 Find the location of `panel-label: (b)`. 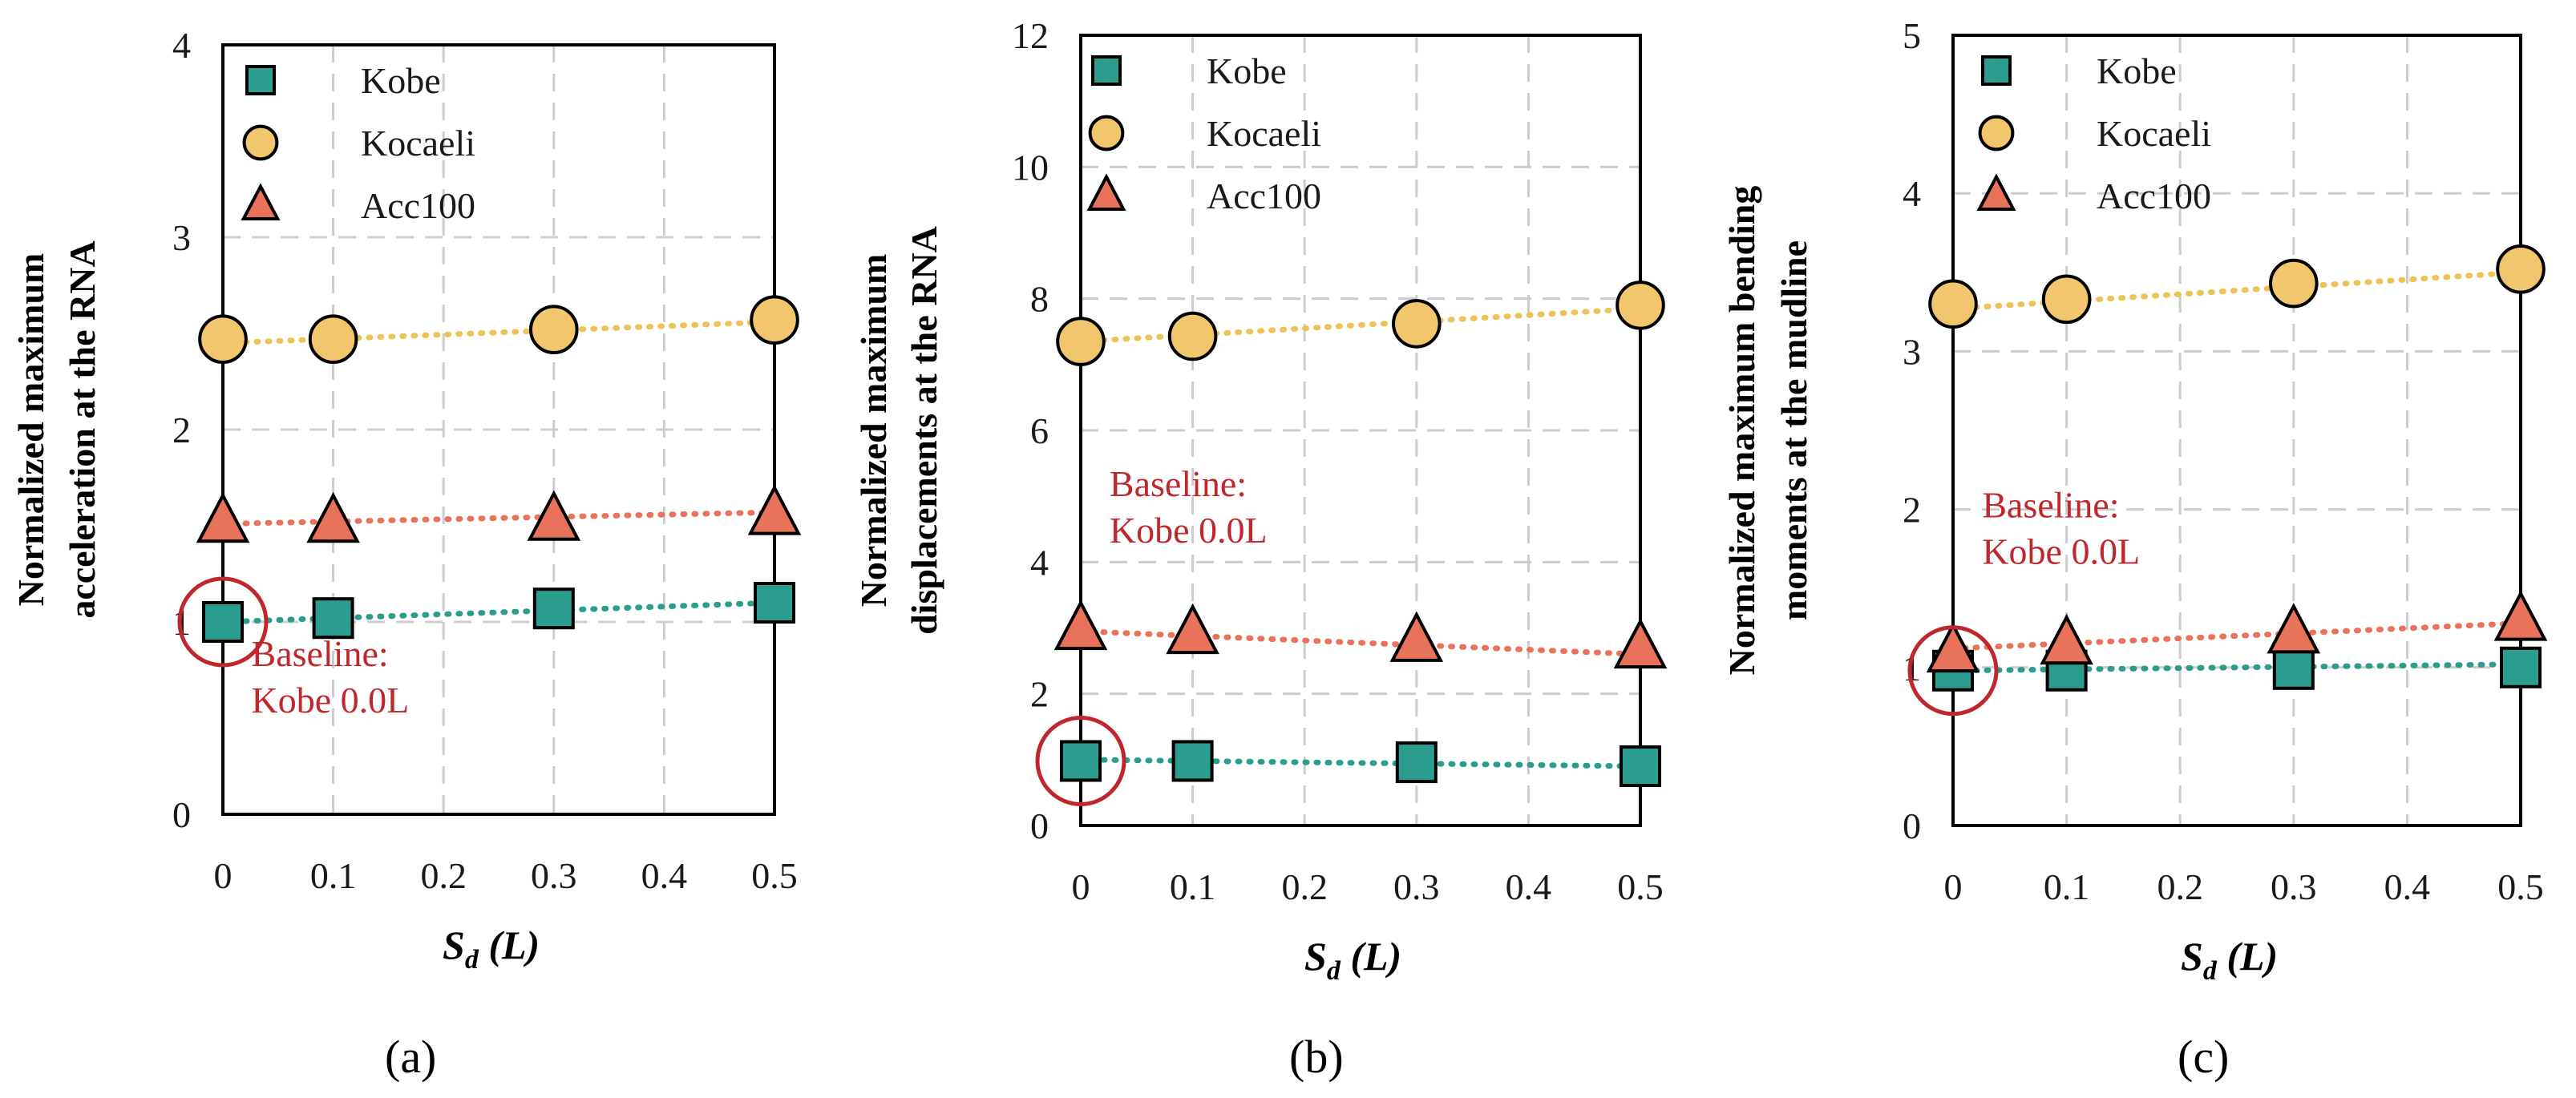

panel-label: (b) is located at coordinates (1316, 1057).